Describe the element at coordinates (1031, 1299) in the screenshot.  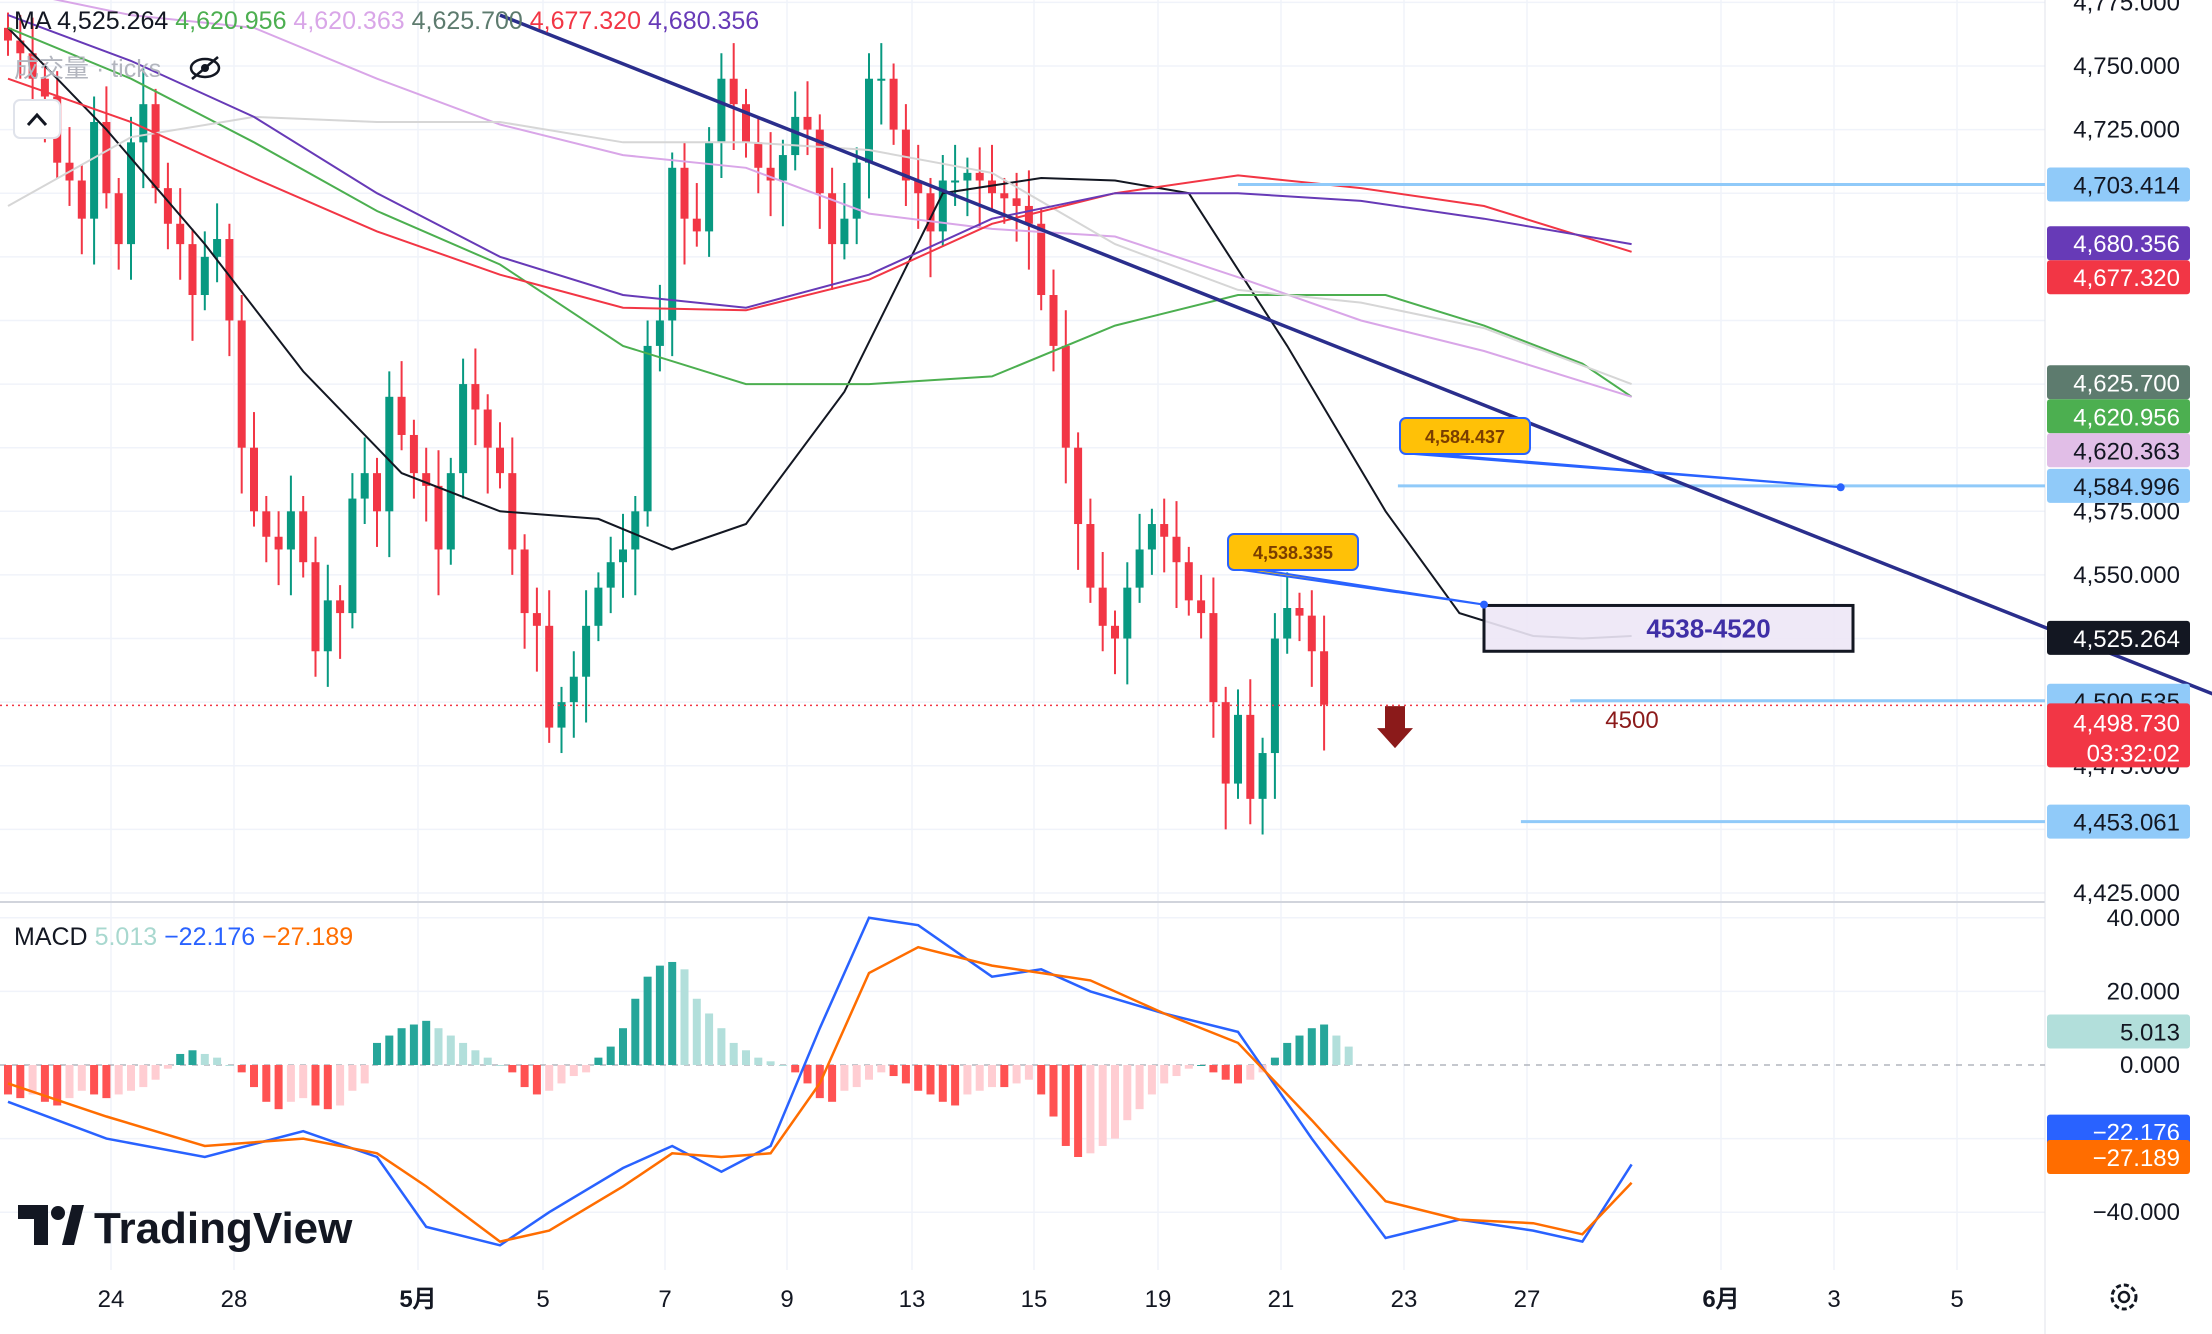
I see `date-axis: 24 28 5月 5 7 9 13 15 19 21 23 27 6月 3 5` at that location.